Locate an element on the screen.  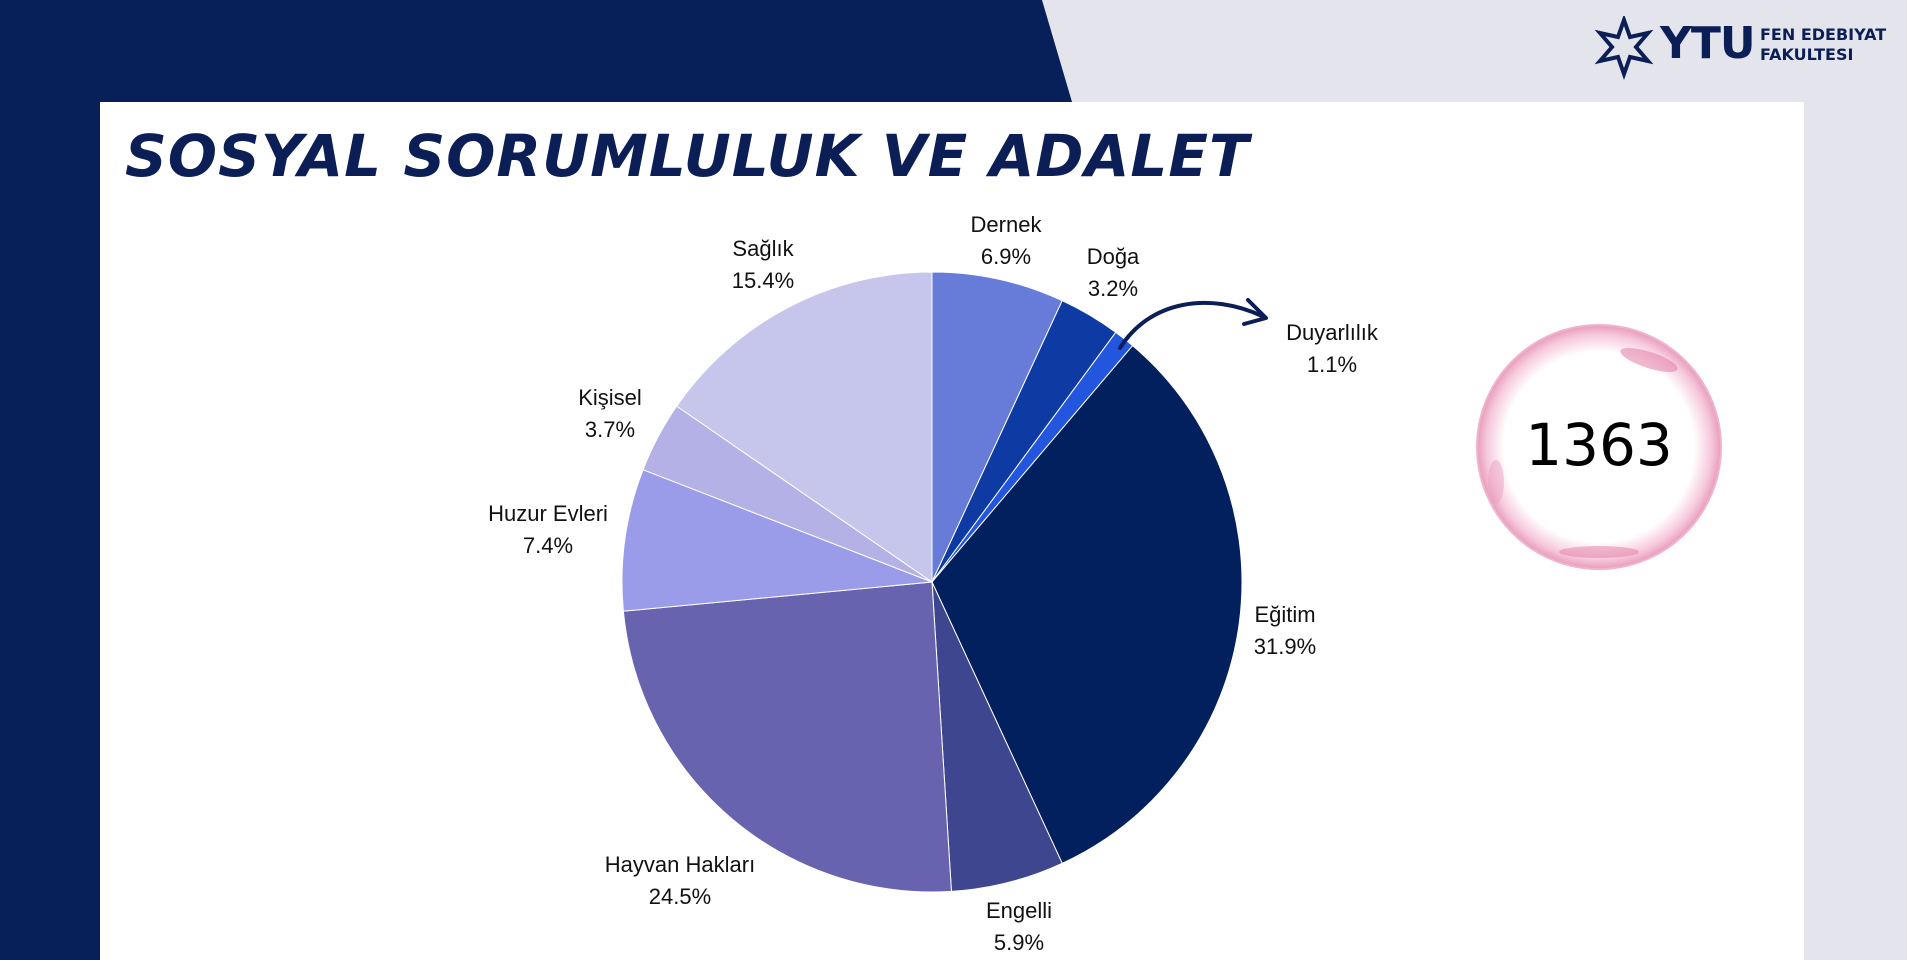
slice-label: Duyarlılık is located at coordinates (1332, 332).